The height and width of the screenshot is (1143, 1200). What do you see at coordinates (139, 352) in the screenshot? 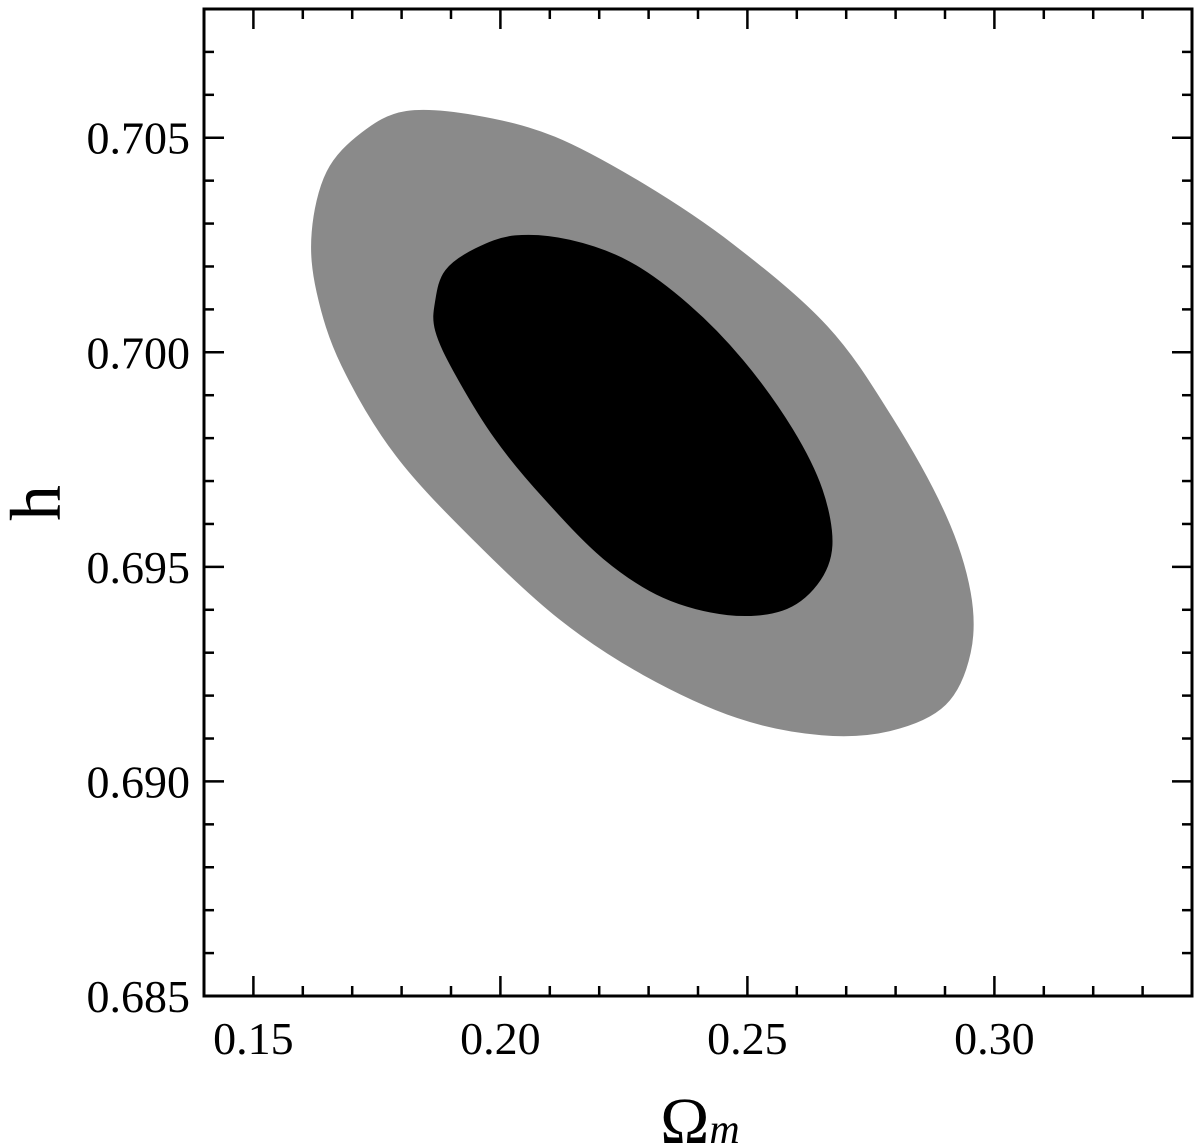
I see `y-tick-label: 0.700` at bounding box center [139, 352].